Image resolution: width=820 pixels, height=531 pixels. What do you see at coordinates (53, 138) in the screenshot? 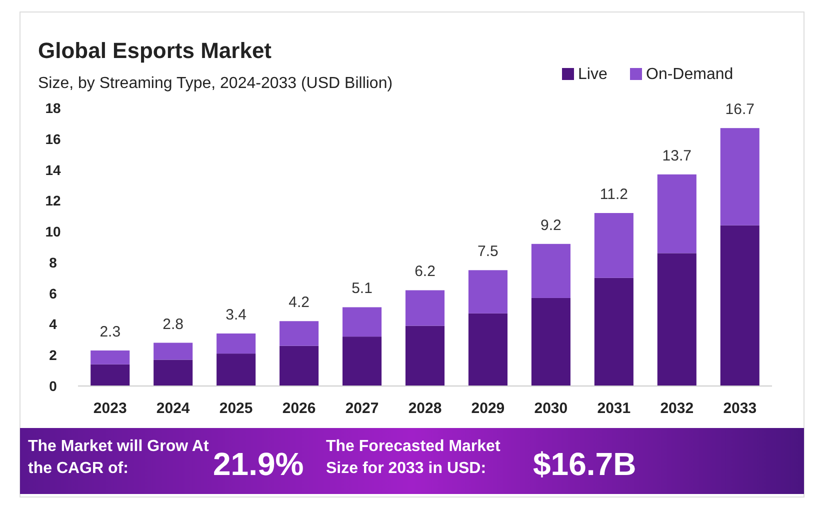
I see `y-tick-label: 16` at bounding box center [53, 138].